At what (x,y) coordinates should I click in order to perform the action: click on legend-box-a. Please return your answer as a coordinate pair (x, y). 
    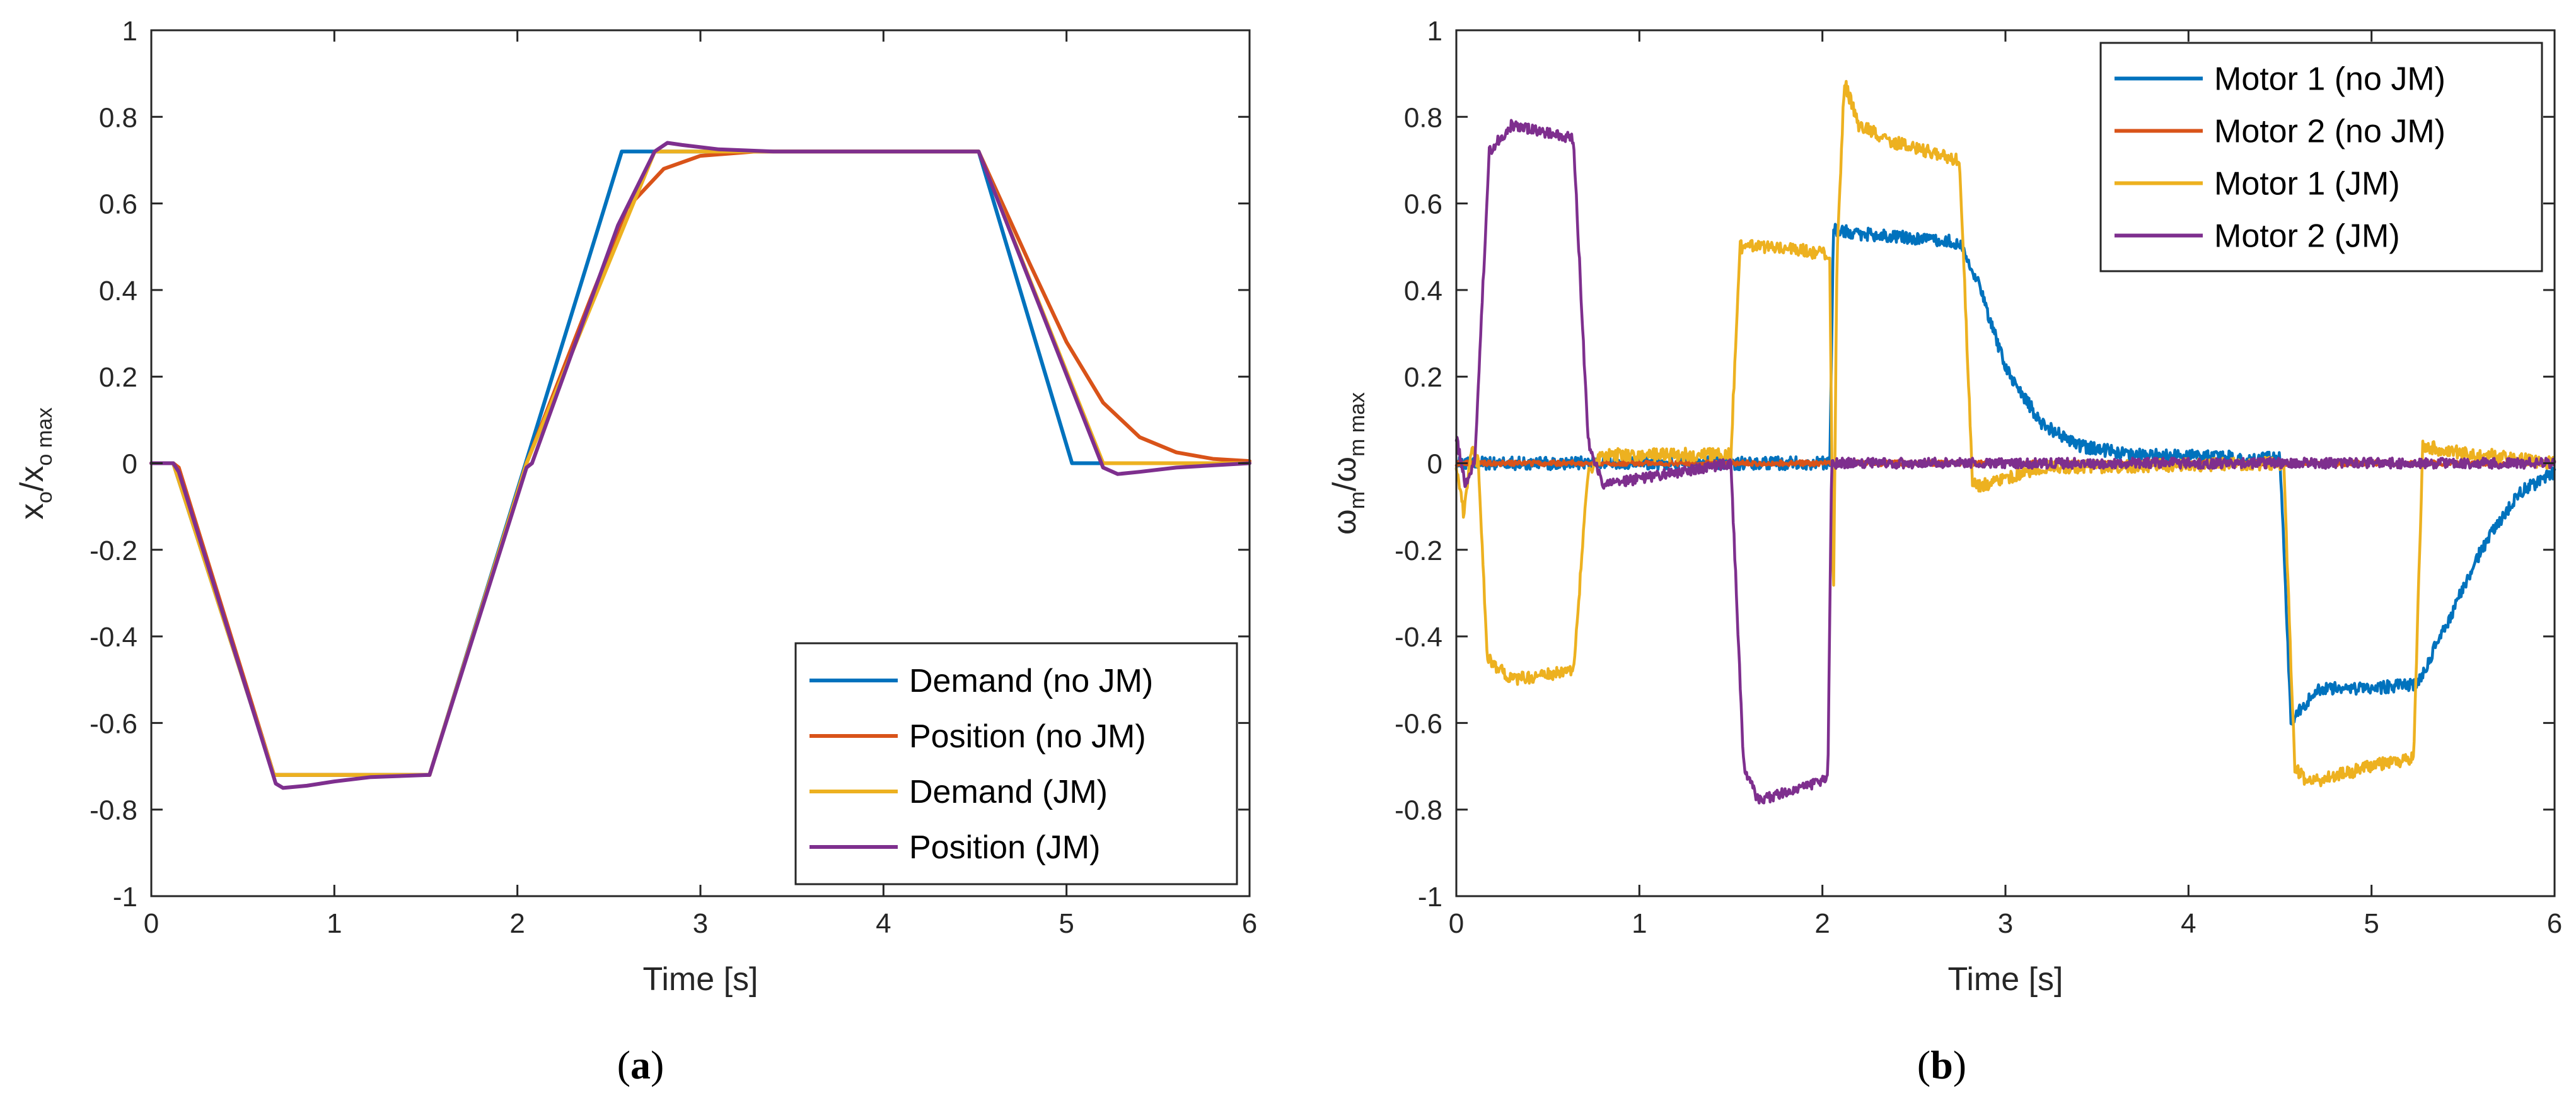
    Looking at the image, I should click on (1016, 763).